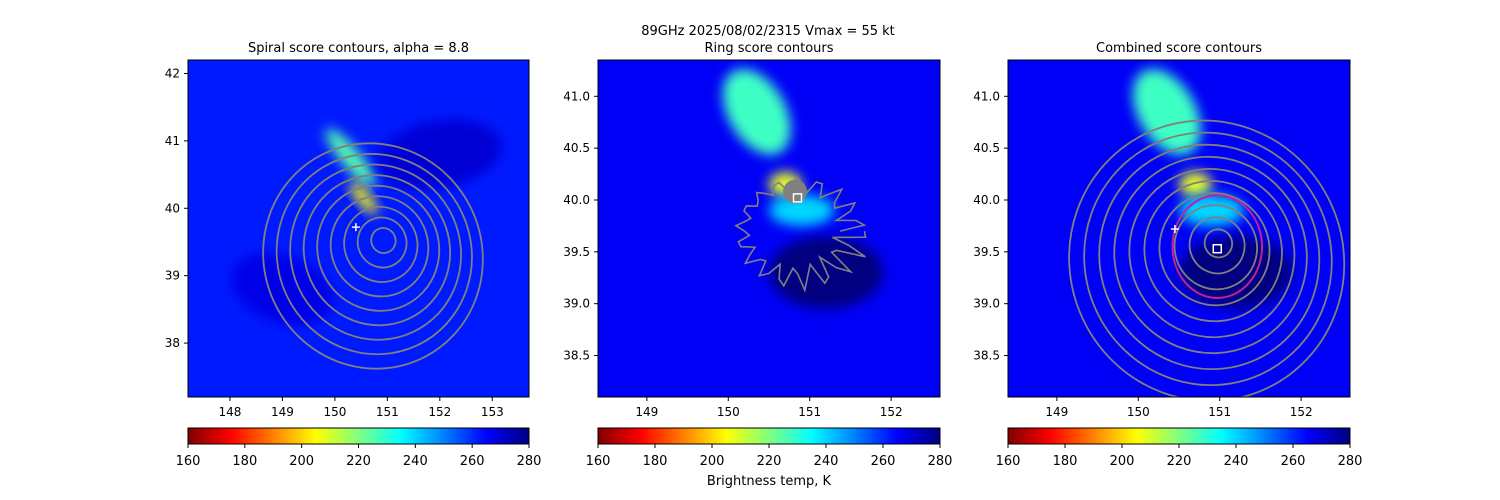  Describe the element at coordinates (172, 276) in the screenshot. I see `y-tick-label: 39` at that location.